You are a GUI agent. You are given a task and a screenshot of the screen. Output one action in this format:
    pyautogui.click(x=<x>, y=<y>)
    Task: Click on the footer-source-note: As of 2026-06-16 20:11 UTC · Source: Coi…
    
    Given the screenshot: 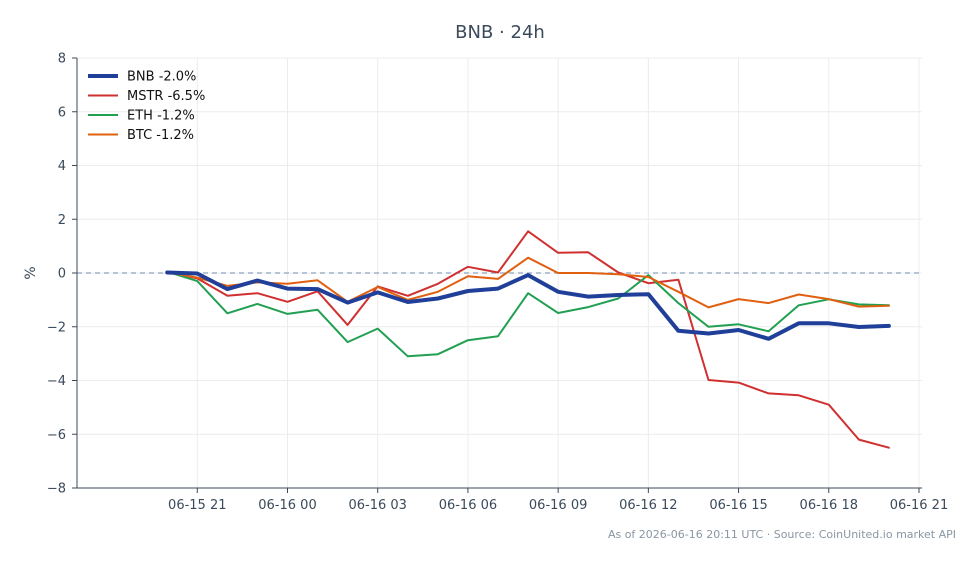 What is the action you would take?
    pyautogui.click(x=782, y=534)
    